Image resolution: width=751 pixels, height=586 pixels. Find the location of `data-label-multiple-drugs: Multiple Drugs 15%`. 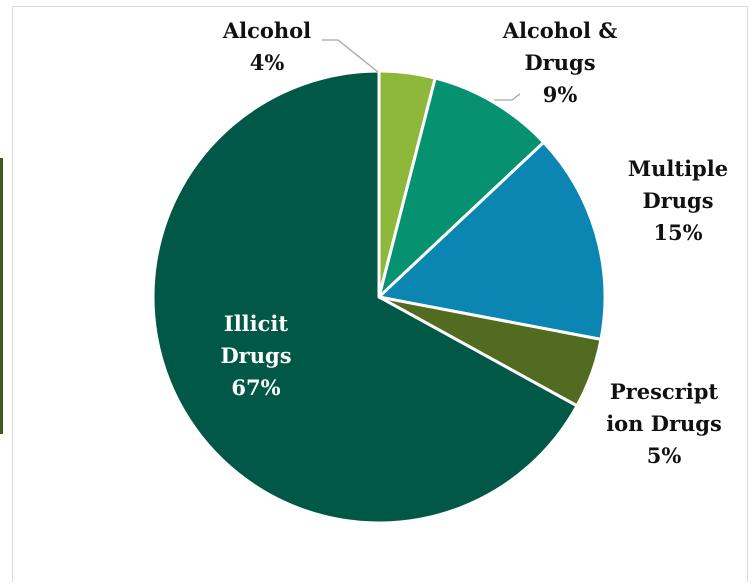

data-label-multiple-drugs: Multiple Drugs 15% is located at coordinates (678, 200).